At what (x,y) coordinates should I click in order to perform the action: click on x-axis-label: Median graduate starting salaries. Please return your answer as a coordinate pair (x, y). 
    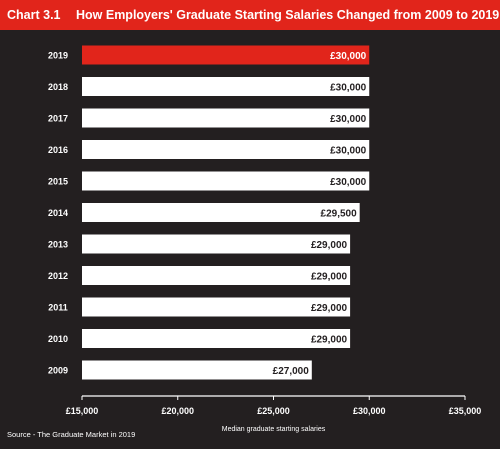
    Looking at the image, I should click on (274, 429).